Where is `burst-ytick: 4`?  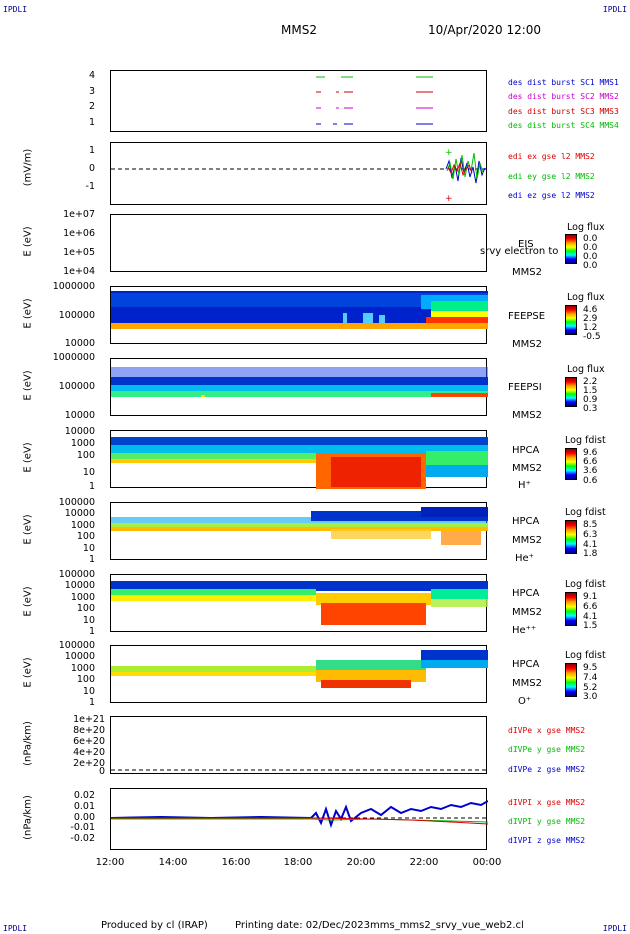 burst-ytick: 4 is located at coordinates (91, 75).